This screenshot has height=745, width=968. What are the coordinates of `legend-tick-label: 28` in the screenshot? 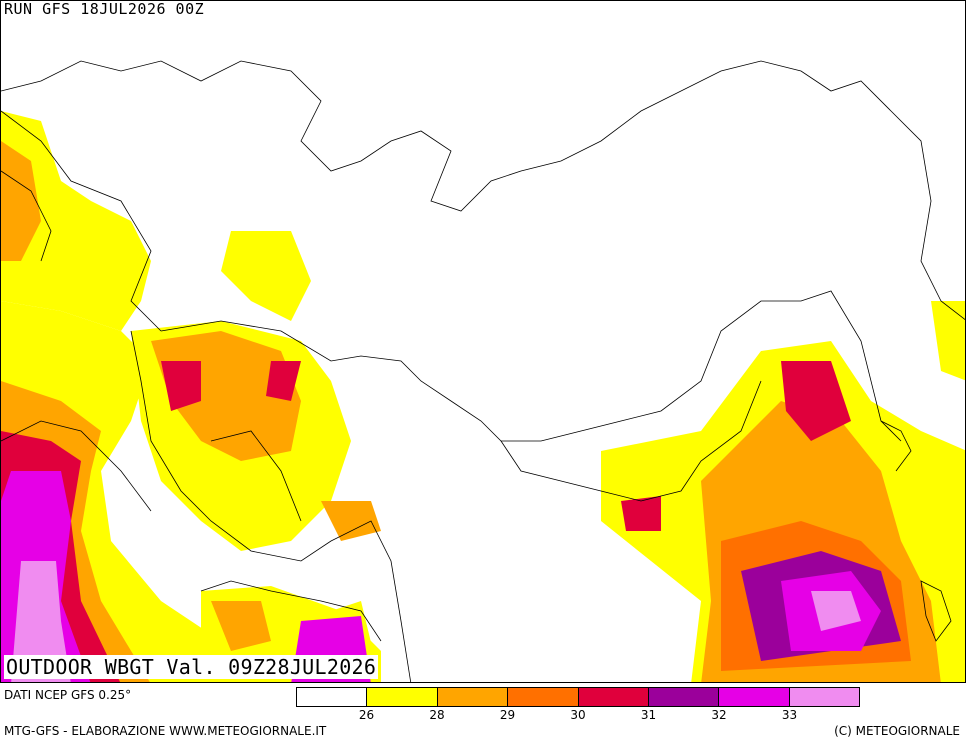 It's located at (437, 715).